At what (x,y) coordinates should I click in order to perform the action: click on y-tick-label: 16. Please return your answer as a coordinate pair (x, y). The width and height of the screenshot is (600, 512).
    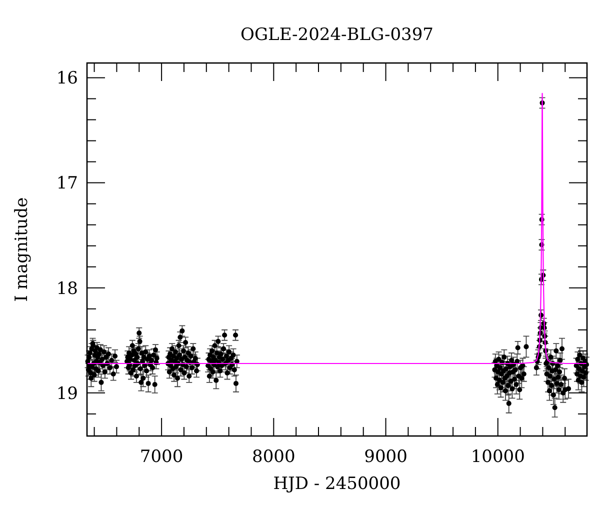
    Looking at the image, I should click on (67, 78).